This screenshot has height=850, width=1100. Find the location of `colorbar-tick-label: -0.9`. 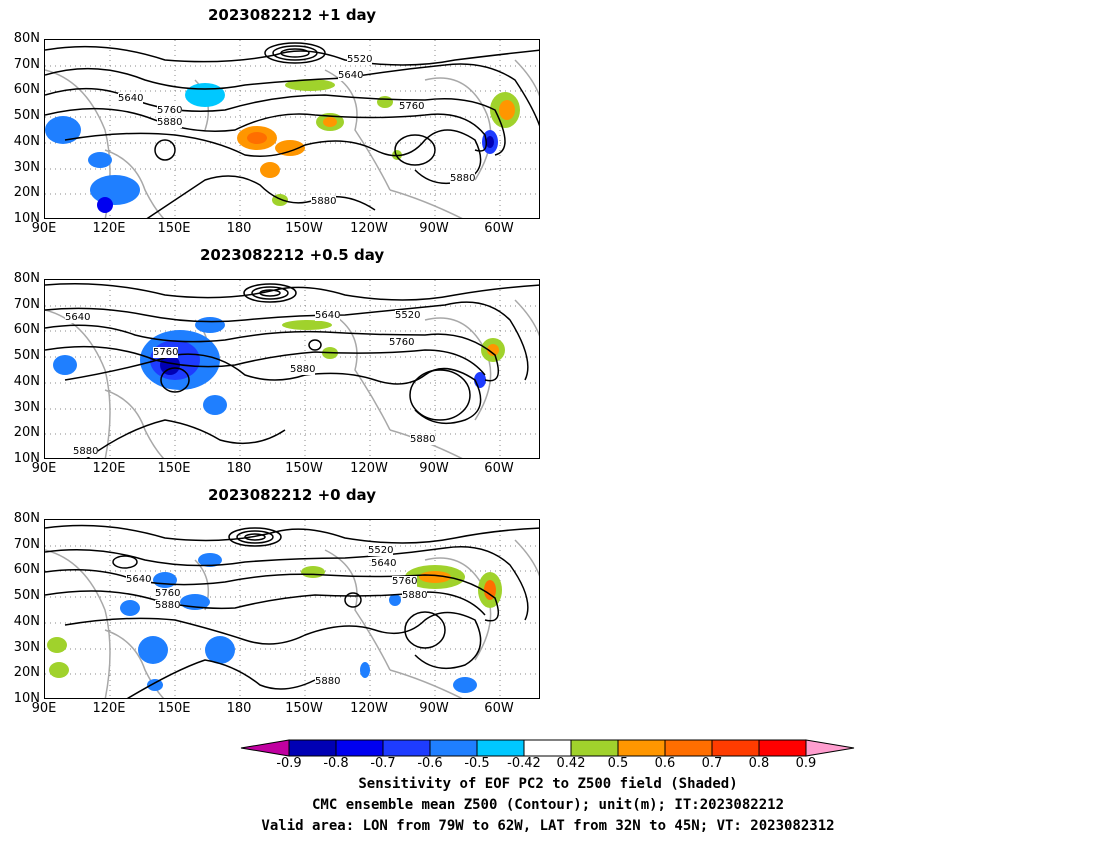

colorbar-tick-label: -0.9 is located at coordinates (289, 763).